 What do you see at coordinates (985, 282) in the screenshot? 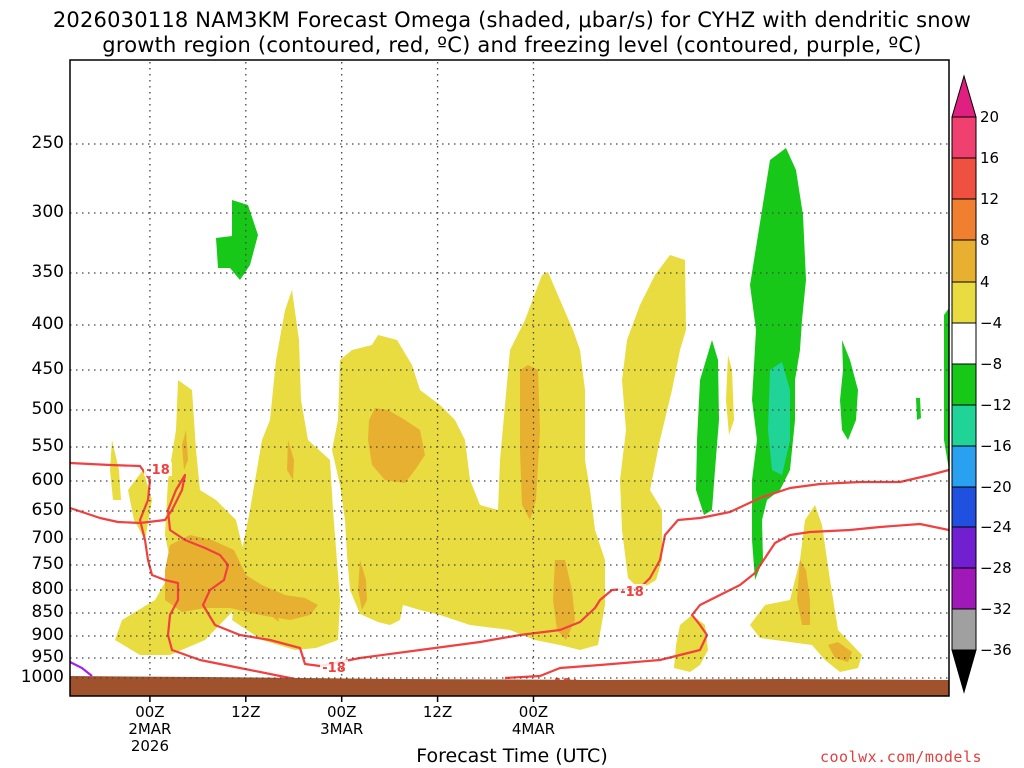
I see `colorbar-label: 4` at bounding box center [985, 282].